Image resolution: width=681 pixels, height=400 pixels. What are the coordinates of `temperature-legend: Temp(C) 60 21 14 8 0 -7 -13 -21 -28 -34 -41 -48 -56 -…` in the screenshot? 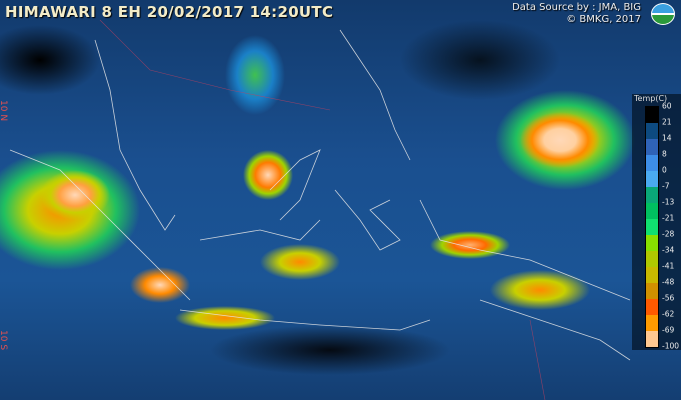 It's located at (656, 222).